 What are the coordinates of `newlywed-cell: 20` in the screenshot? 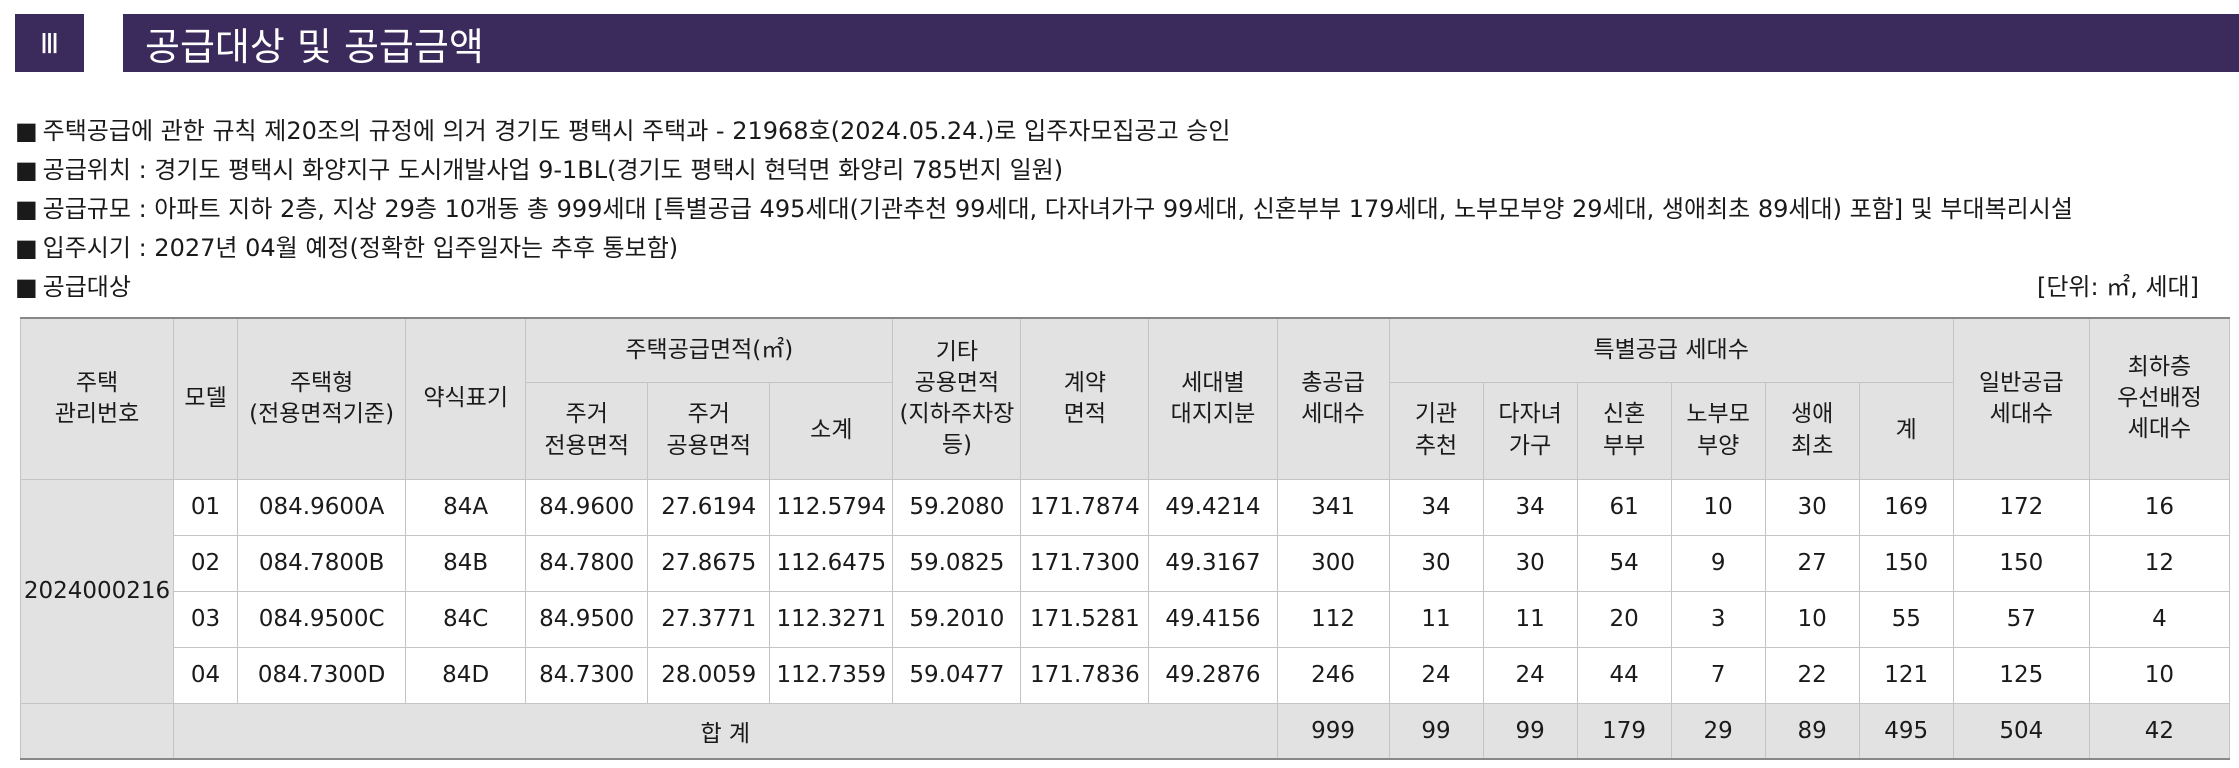 It's located at (1624, 619).